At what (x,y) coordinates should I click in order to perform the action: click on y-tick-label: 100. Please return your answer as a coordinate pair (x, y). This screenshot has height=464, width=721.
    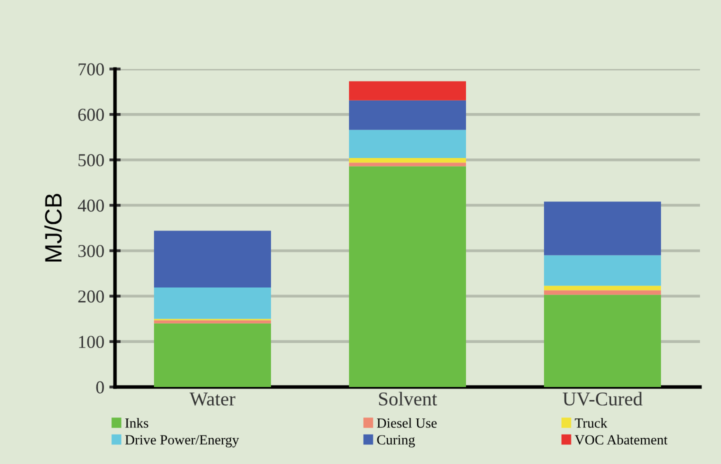
    Looking at the image, I should click on (91, 342).